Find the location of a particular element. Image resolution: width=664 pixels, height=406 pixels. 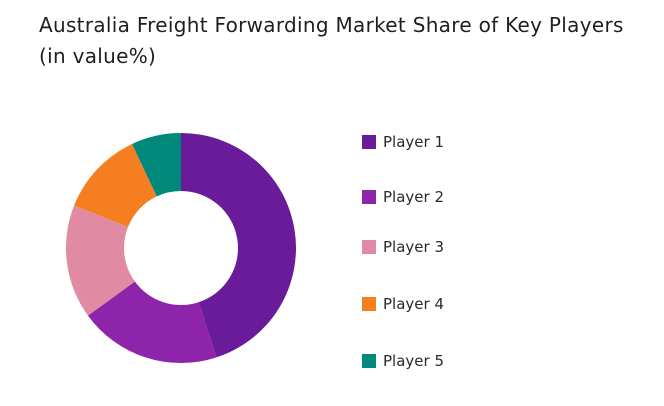

legend-label: Player 2 is located at coordinates (413, 197).